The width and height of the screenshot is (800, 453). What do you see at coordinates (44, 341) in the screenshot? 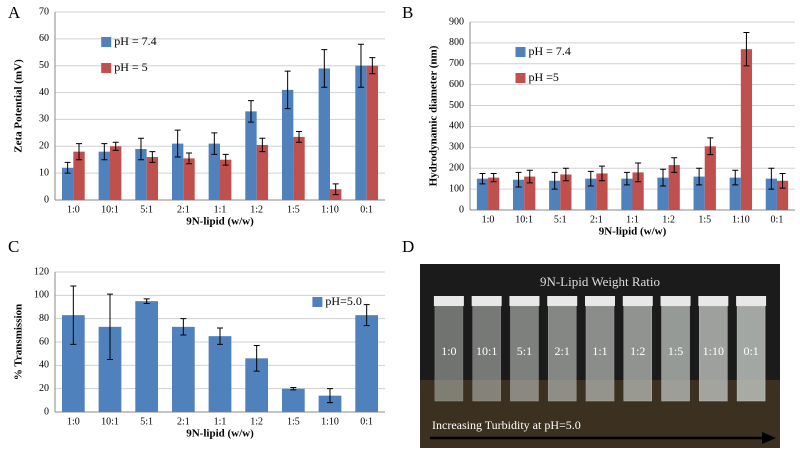
I see `y-tick-label: 60` at bounding box center [44, 341].